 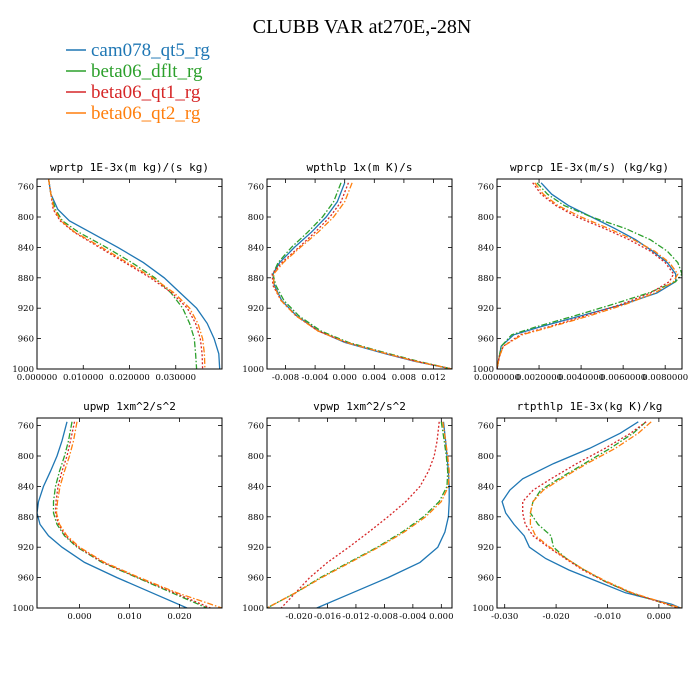 I want to click on x-tick-label: -0.030, so click(x=504, y=617).